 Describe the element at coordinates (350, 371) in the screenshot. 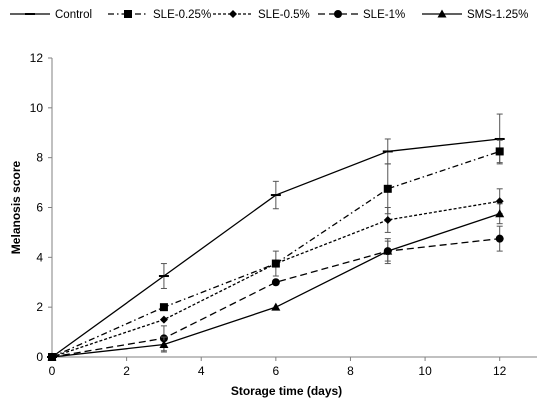

I see `x-tick-label: 8` at that location.